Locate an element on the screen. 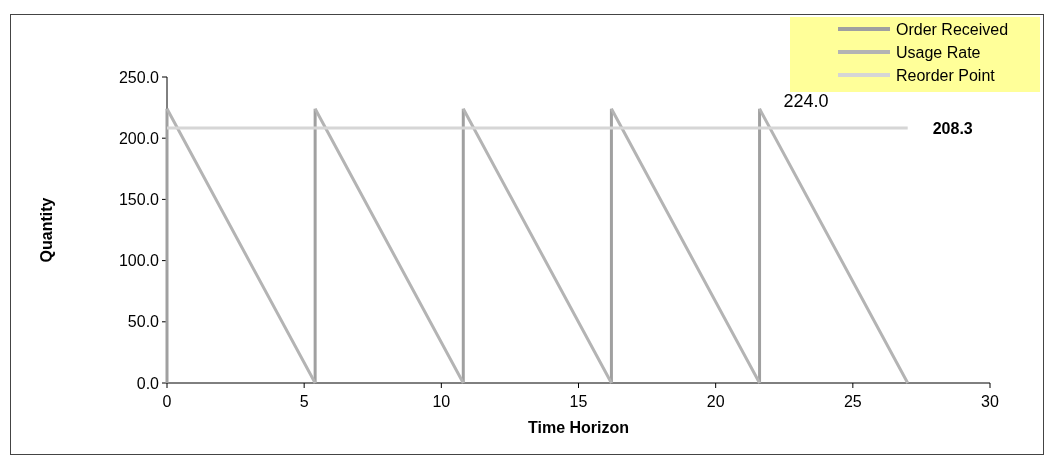 This screenshot has width=1045, height=456. x-tick-label: 30 is located at coordinates (990, 401).